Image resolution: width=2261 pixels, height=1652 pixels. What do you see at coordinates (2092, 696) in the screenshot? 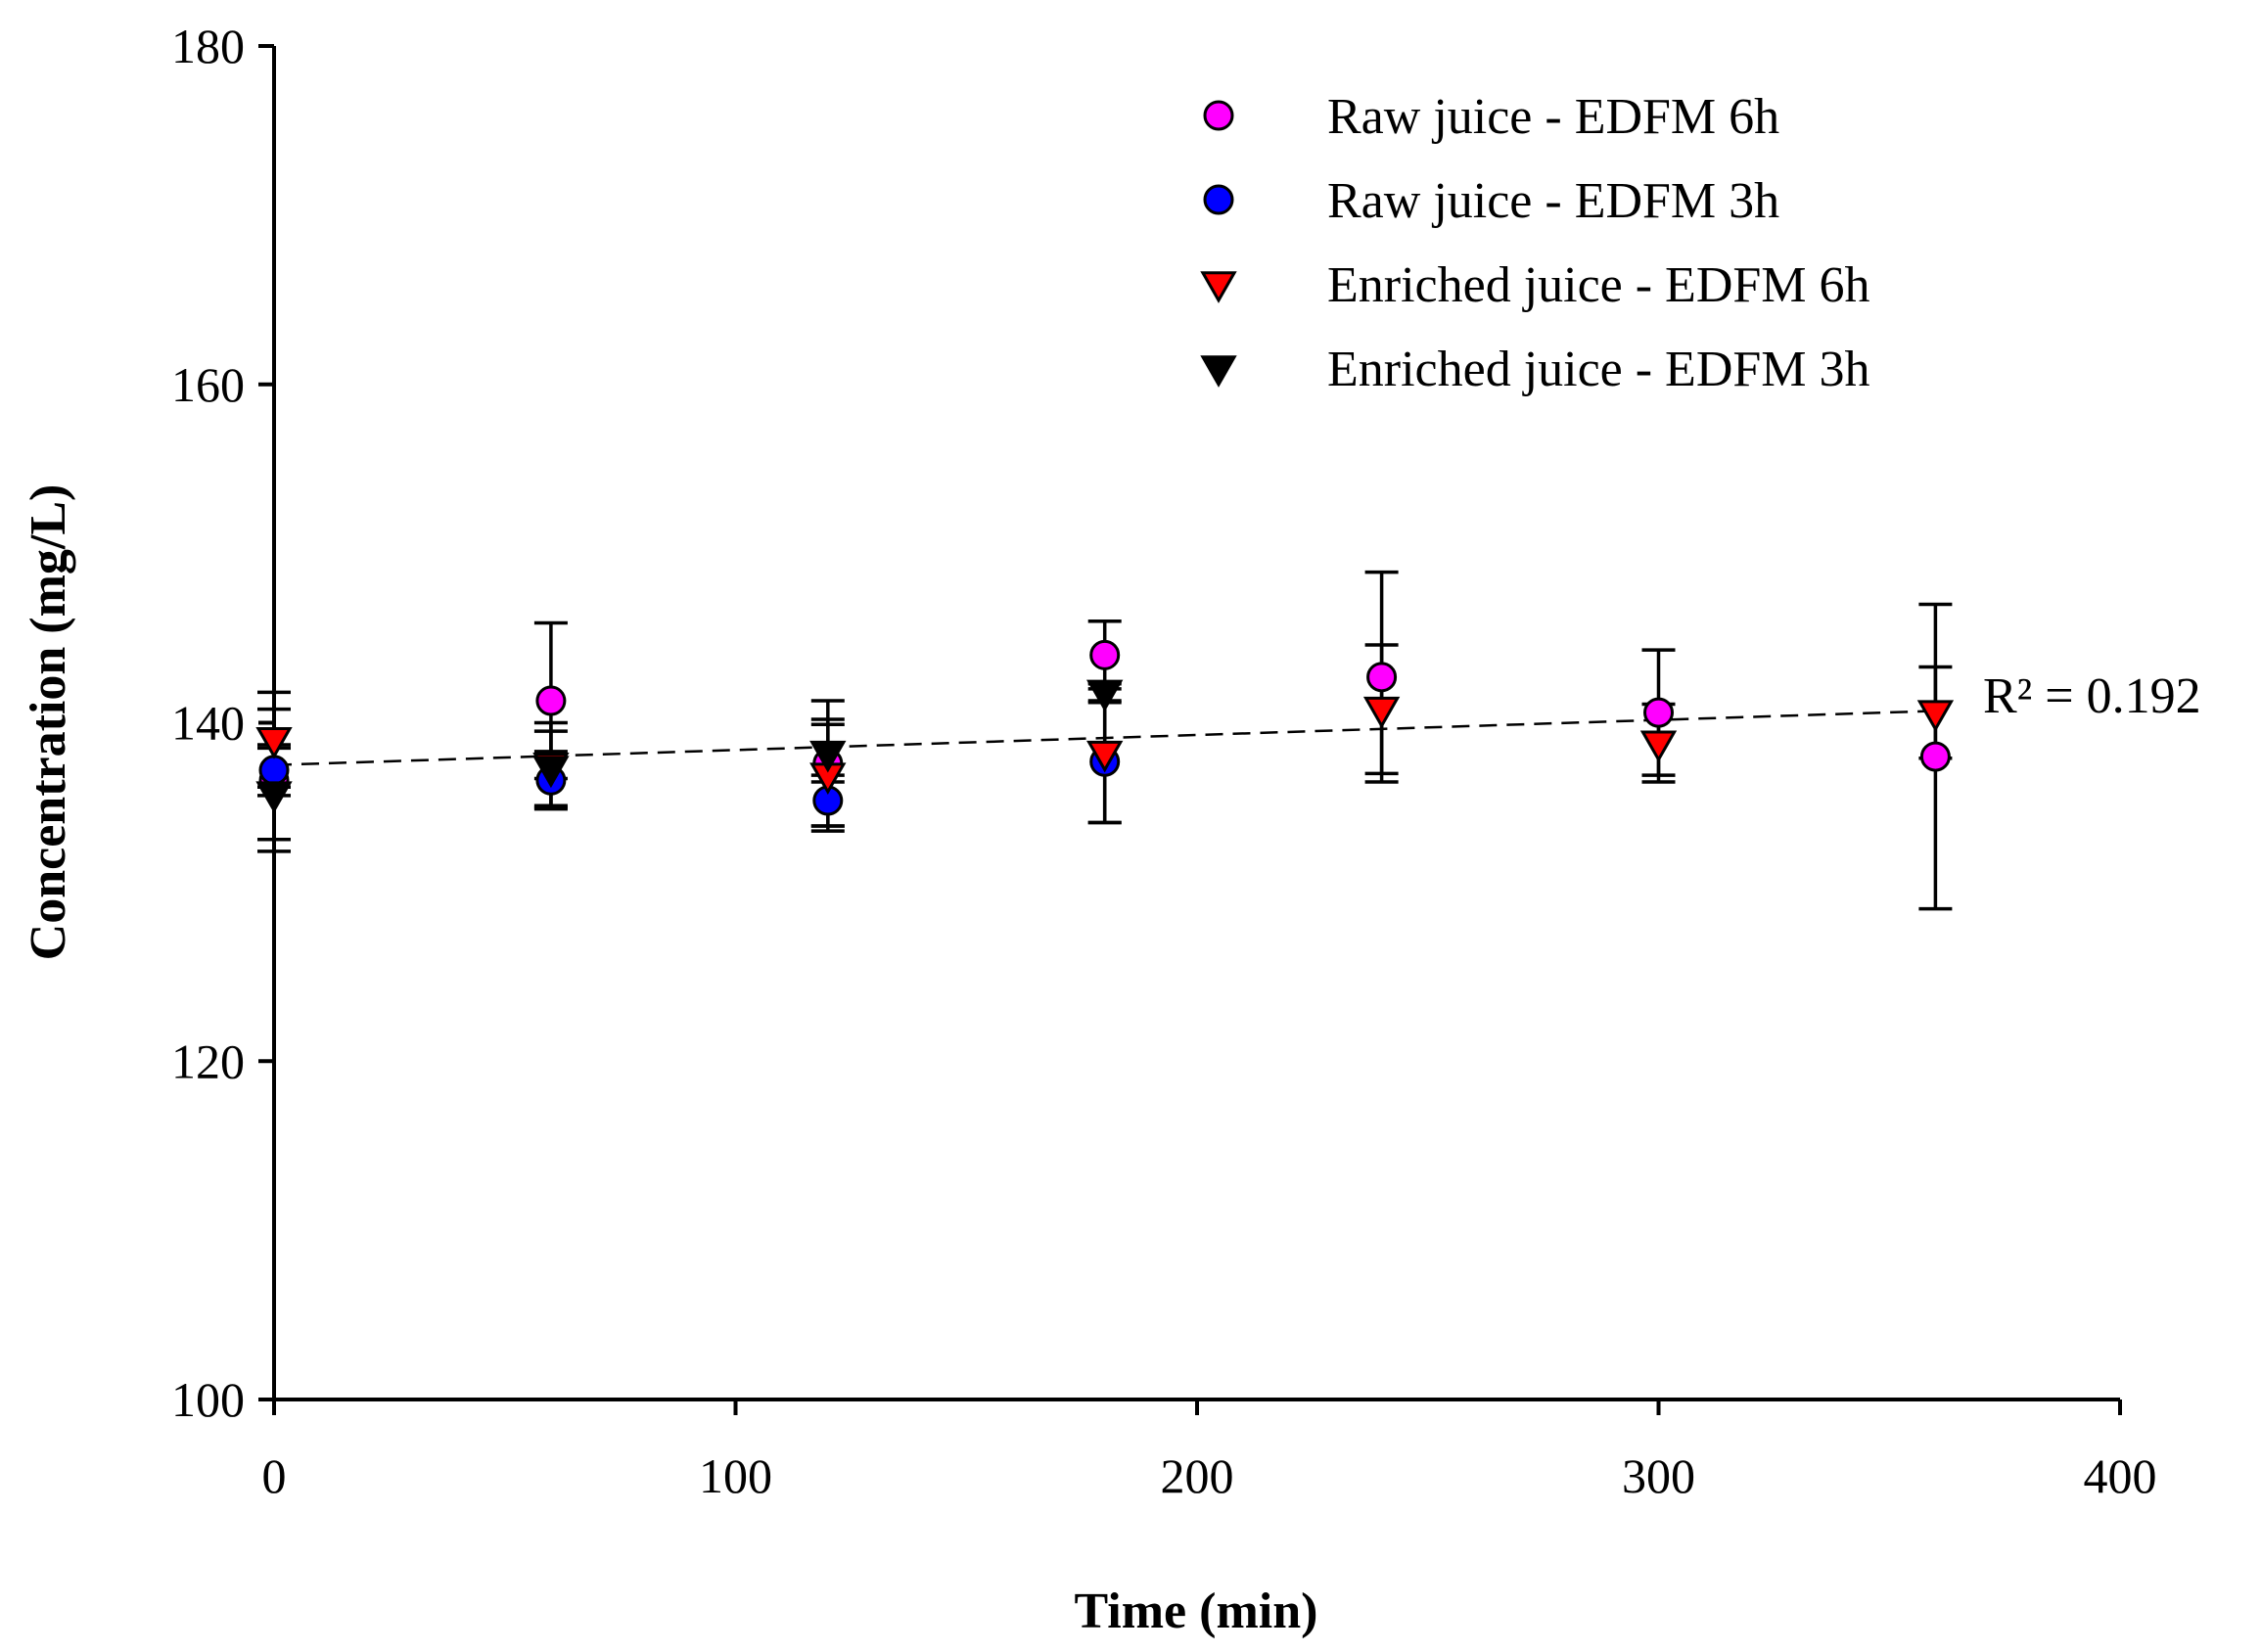
I see `r-squared-label: R² = 0.192` at bounding box center [2092, 696].